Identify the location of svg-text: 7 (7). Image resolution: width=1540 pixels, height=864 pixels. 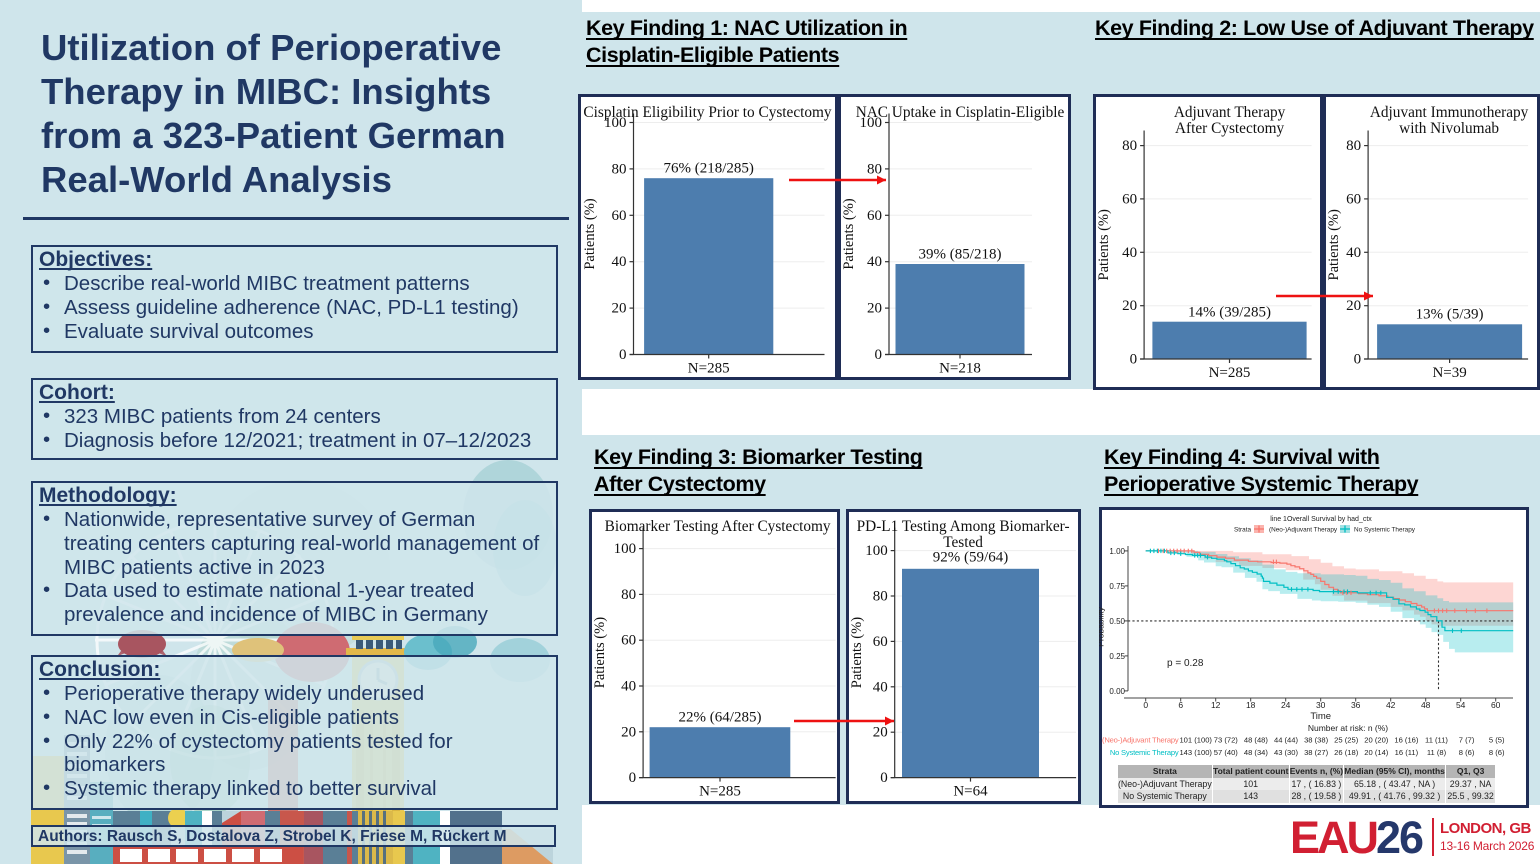
(1467, 740).